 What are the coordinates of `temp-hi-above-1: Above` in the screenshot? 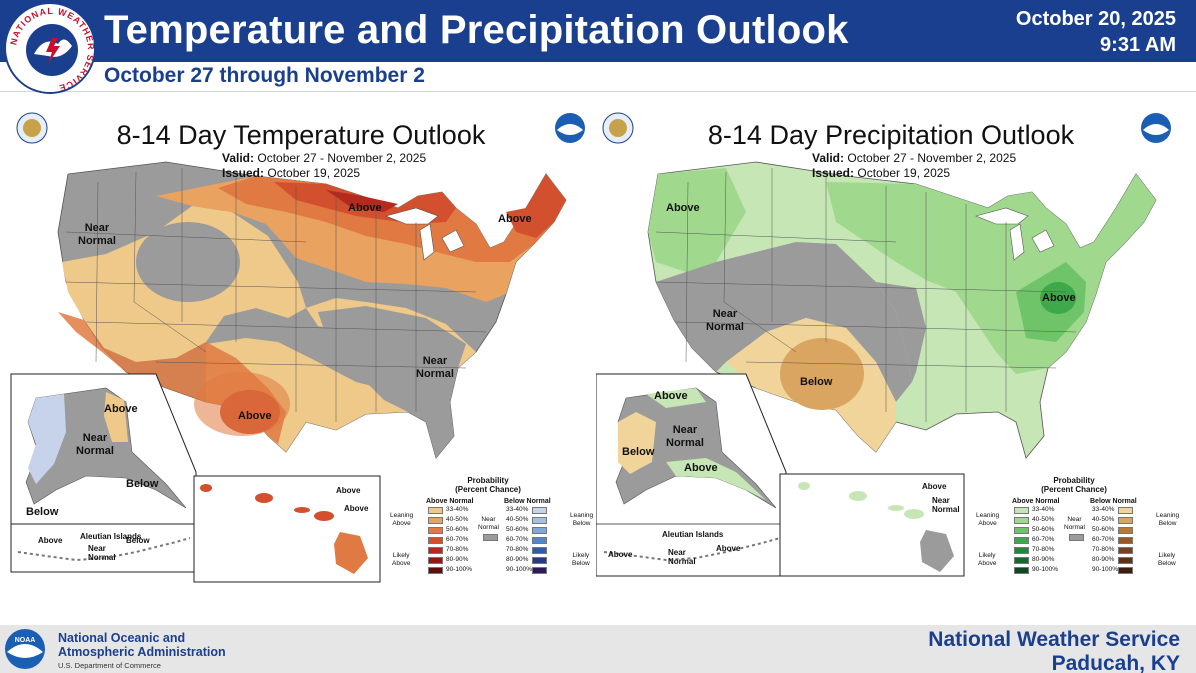 It's located at (348, 490).